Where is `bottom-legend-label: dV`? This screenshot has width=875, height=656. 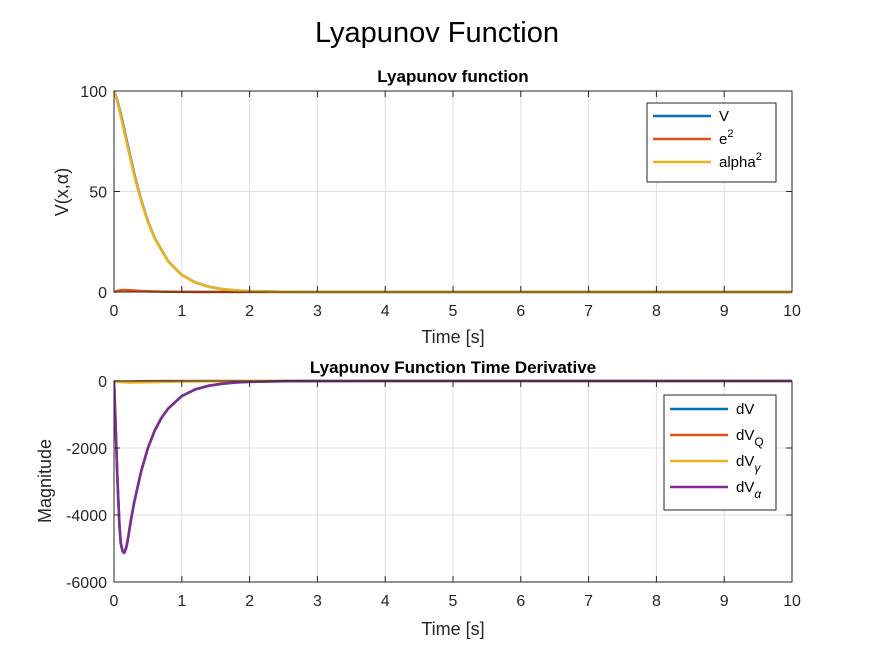
bottom-legend-label: dV is located at coordinates (745, 409).